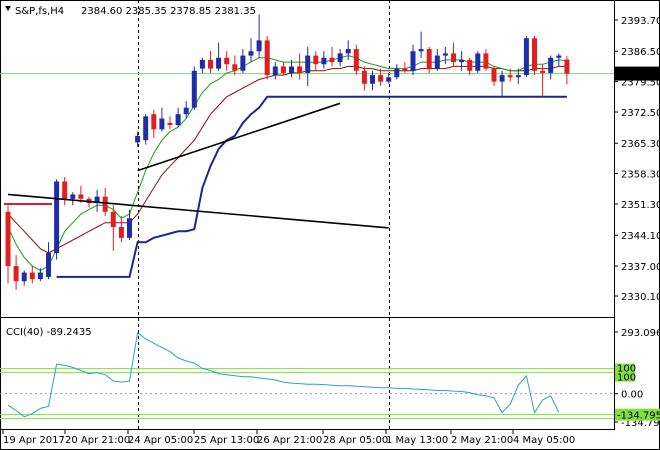  Describe the element at coordinates (8, 8) in the screenshot. I see `chevron-down-icon` at that location.